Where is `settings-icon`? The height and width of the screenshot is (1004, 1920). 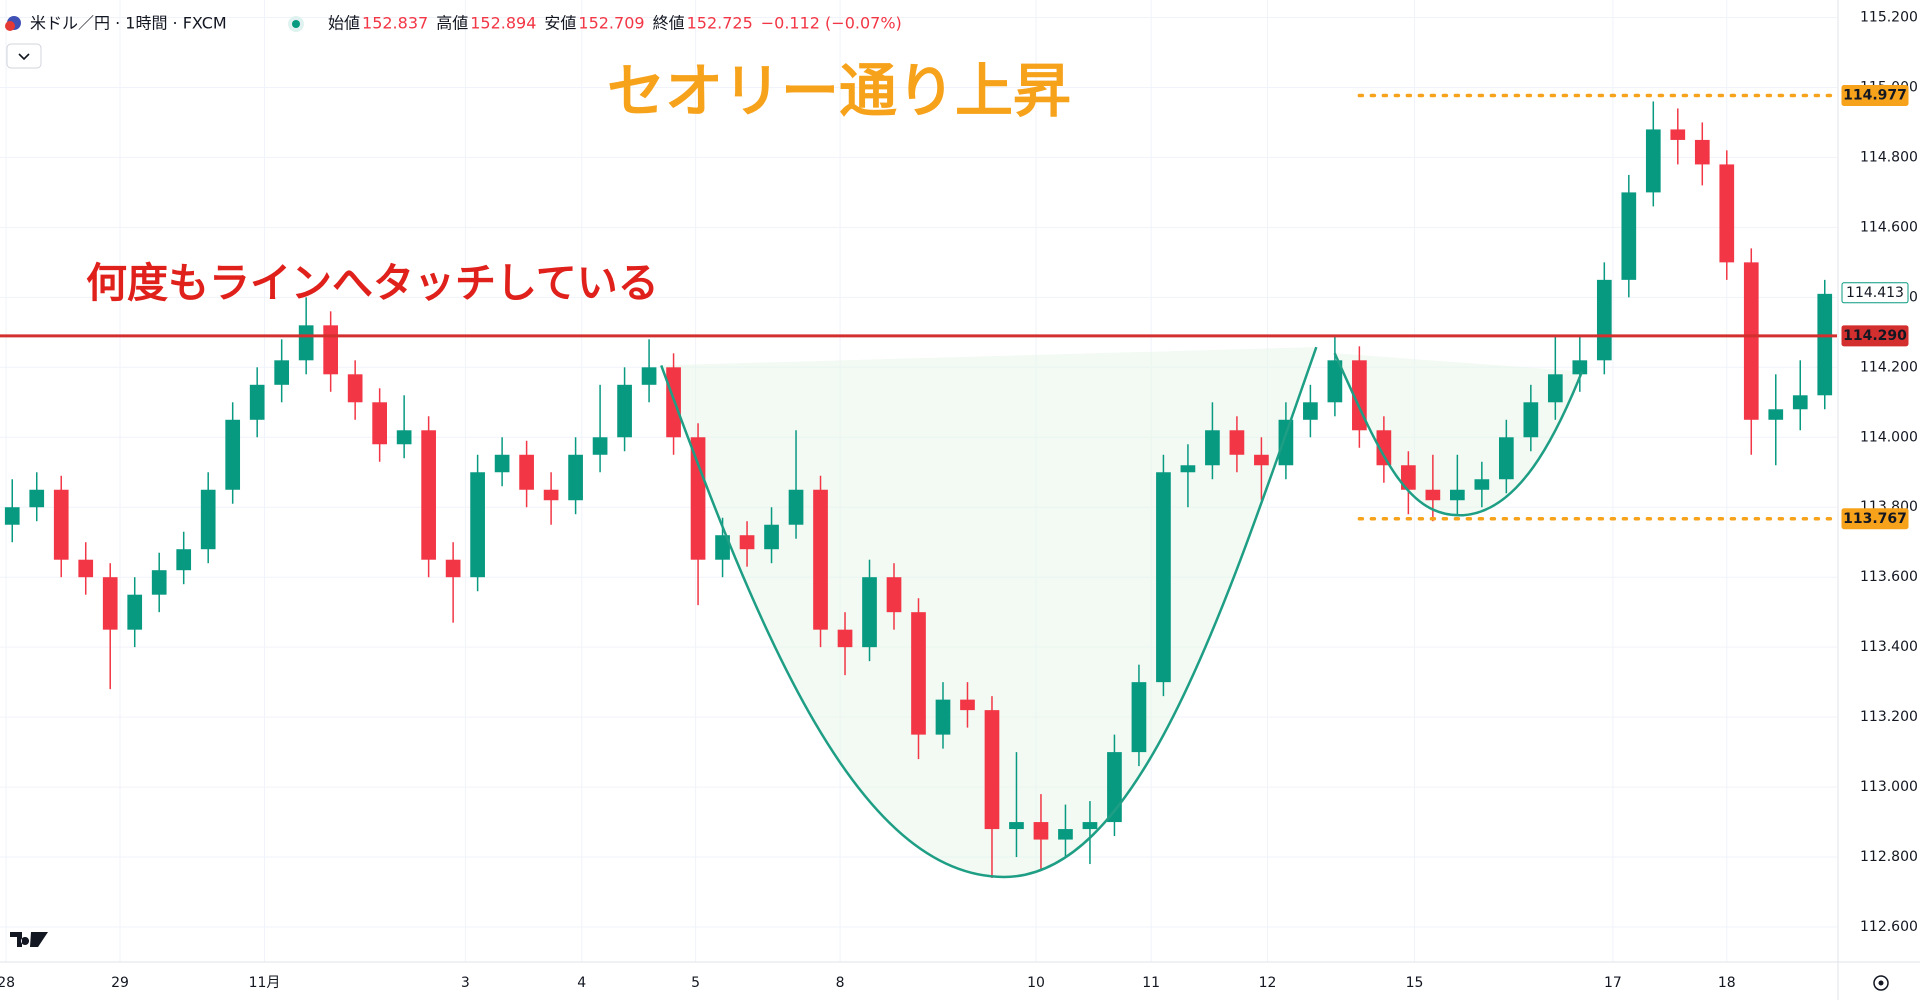 settings-icon is located at coordinates (1881, 983).